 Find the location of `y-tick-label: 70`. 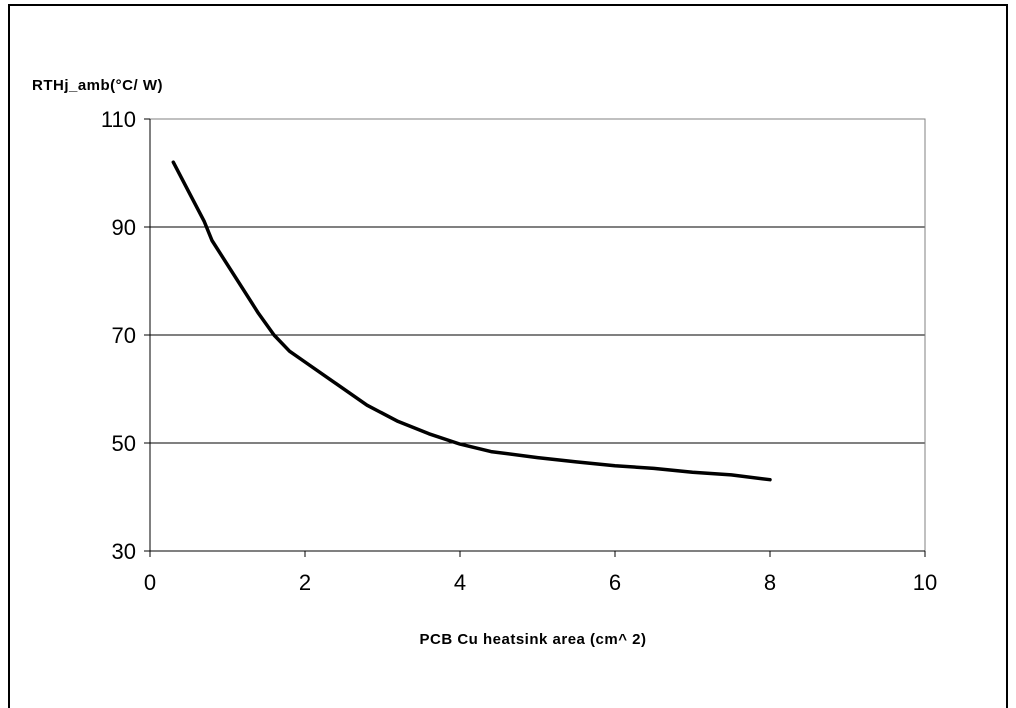

y-tick-label: 70 is located at coordinates (124, 335).